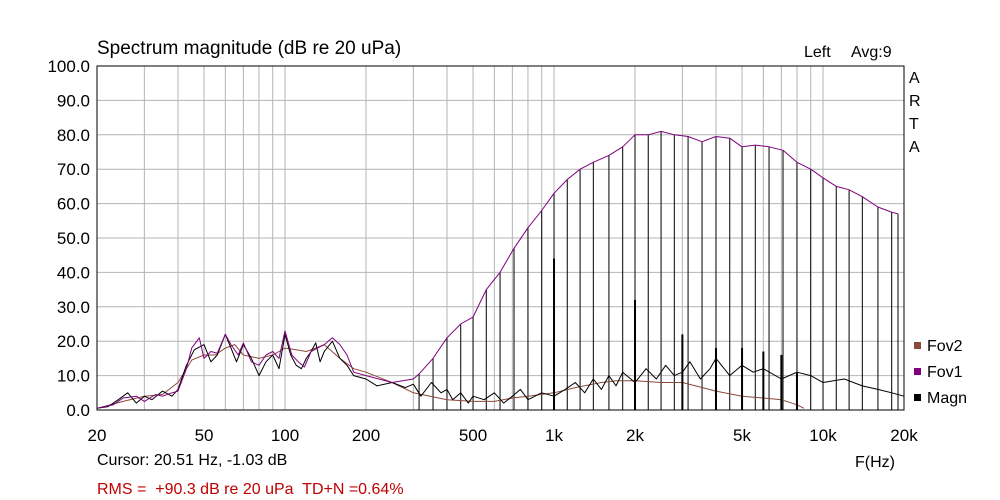  Describe the element at coordinates (250, 489) in the screenshot. I see `rms-readout: RMS = +90.3 dB re 20 uPa TD+N =0.64%` at that location.